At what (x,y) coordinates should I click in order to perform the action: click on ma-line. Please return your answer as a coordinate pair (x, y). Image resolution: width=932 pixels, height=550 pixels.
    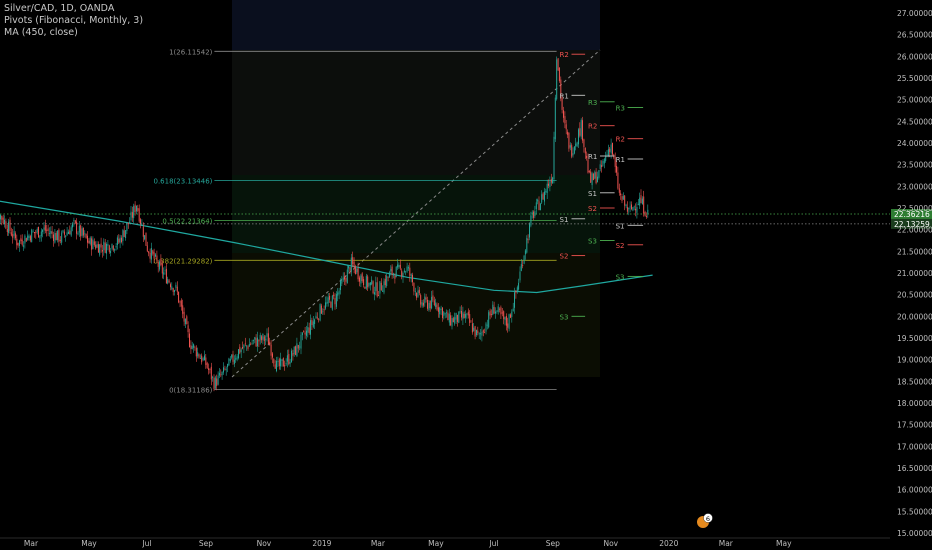
    Looking at the image, I should click on (326, 247).